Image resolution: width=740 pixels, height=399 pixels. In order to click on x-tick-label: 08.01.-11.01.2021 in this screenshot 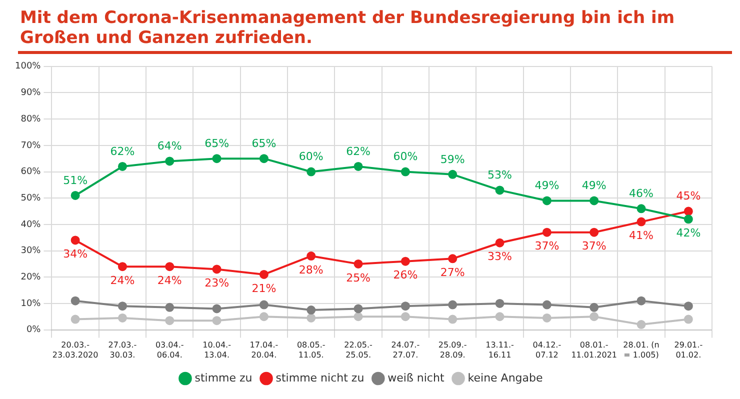, I will do `click(594, 350)`.